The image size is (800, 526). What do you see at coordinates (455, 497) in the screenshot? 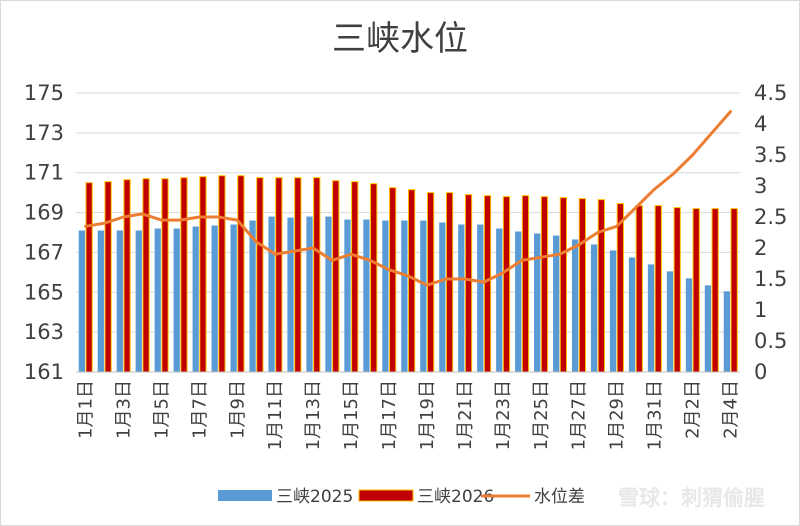
I see `legend-label-2026: 三峡2026` at bounding box center [455, 497].